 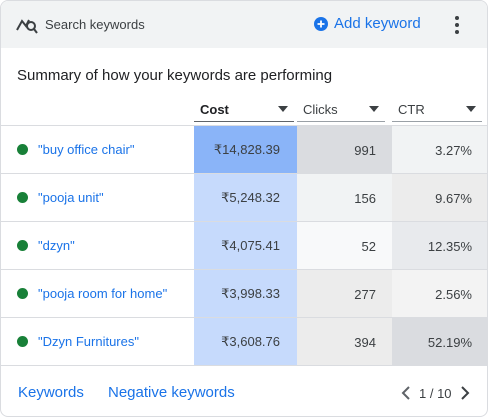 I want to click on add-circle-icon, so click(x=321, y=23).